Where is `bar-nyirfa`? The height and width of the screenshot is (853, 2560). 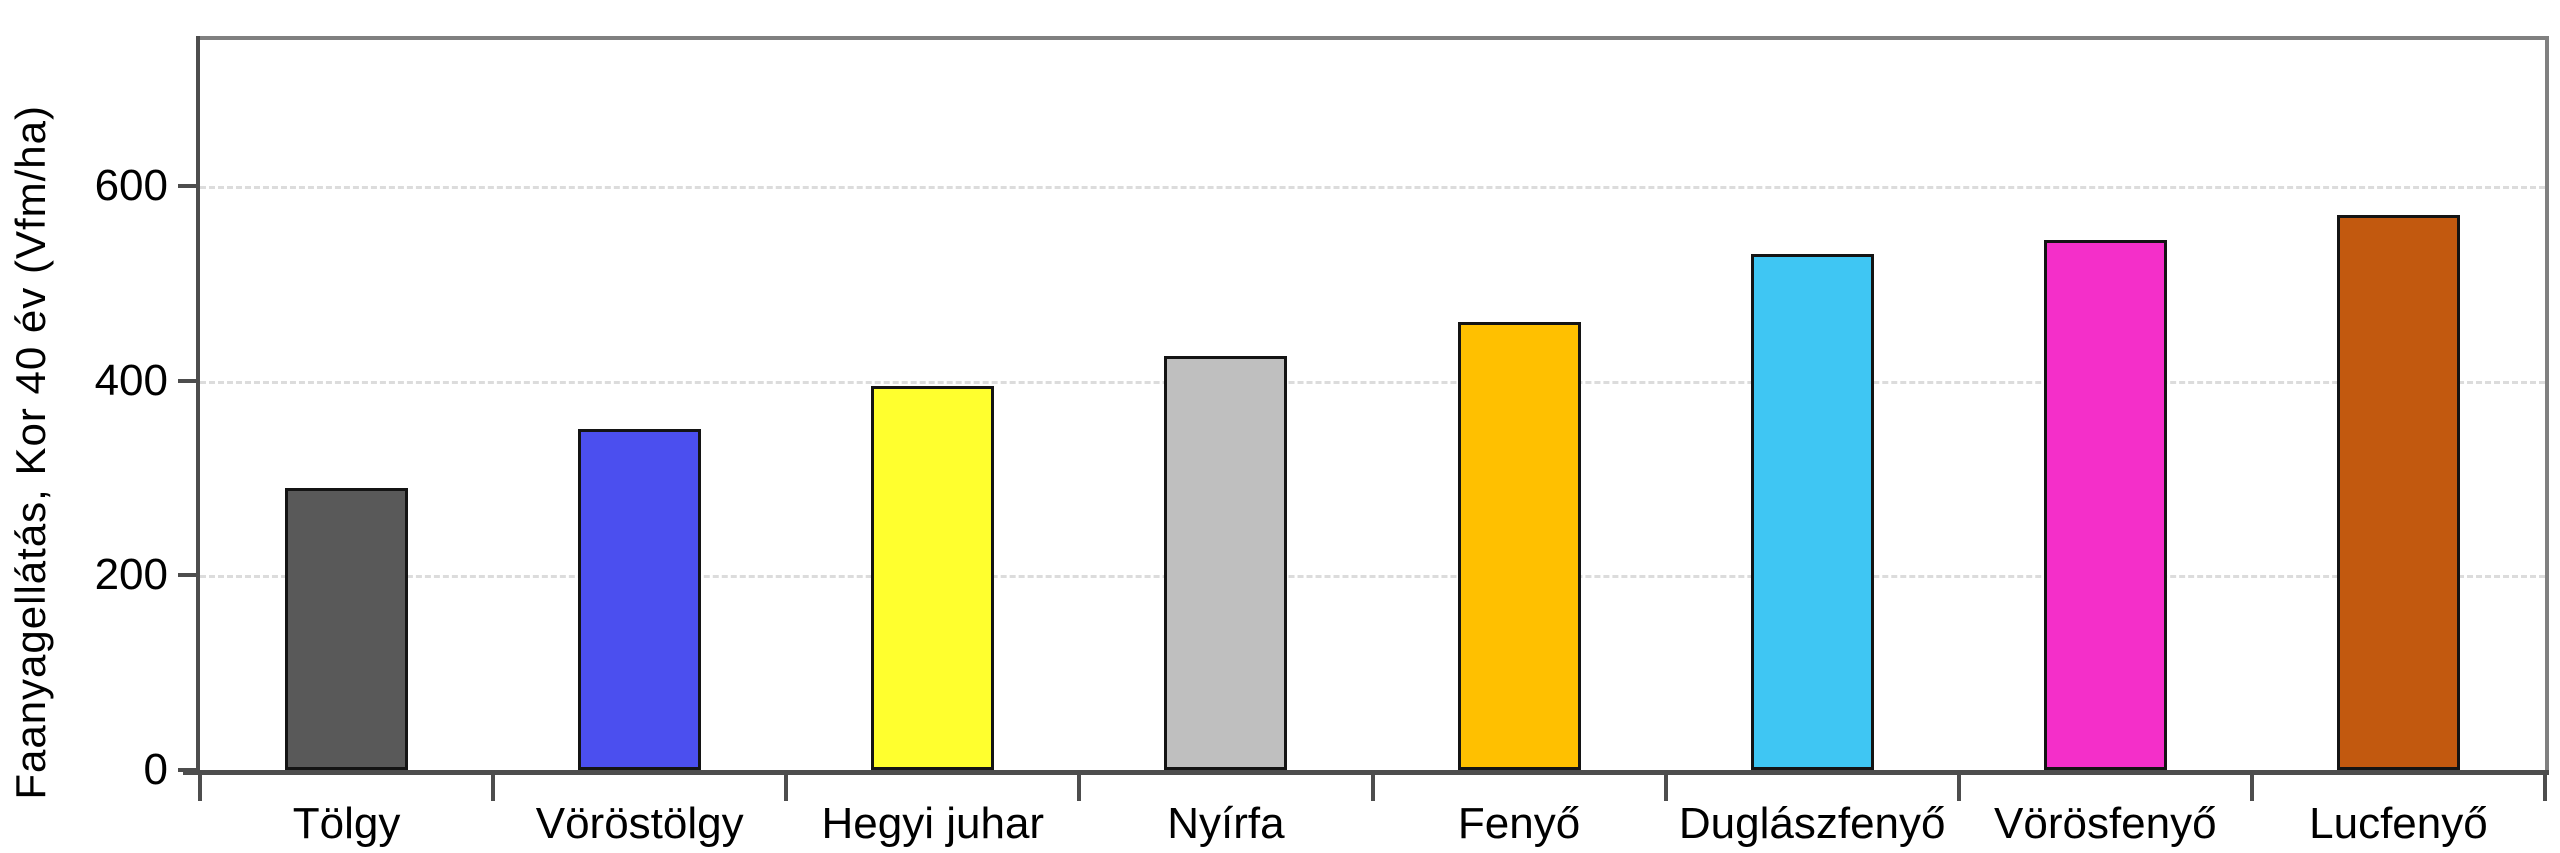
bar-nyirfa is located at coordinates (1226, 563).